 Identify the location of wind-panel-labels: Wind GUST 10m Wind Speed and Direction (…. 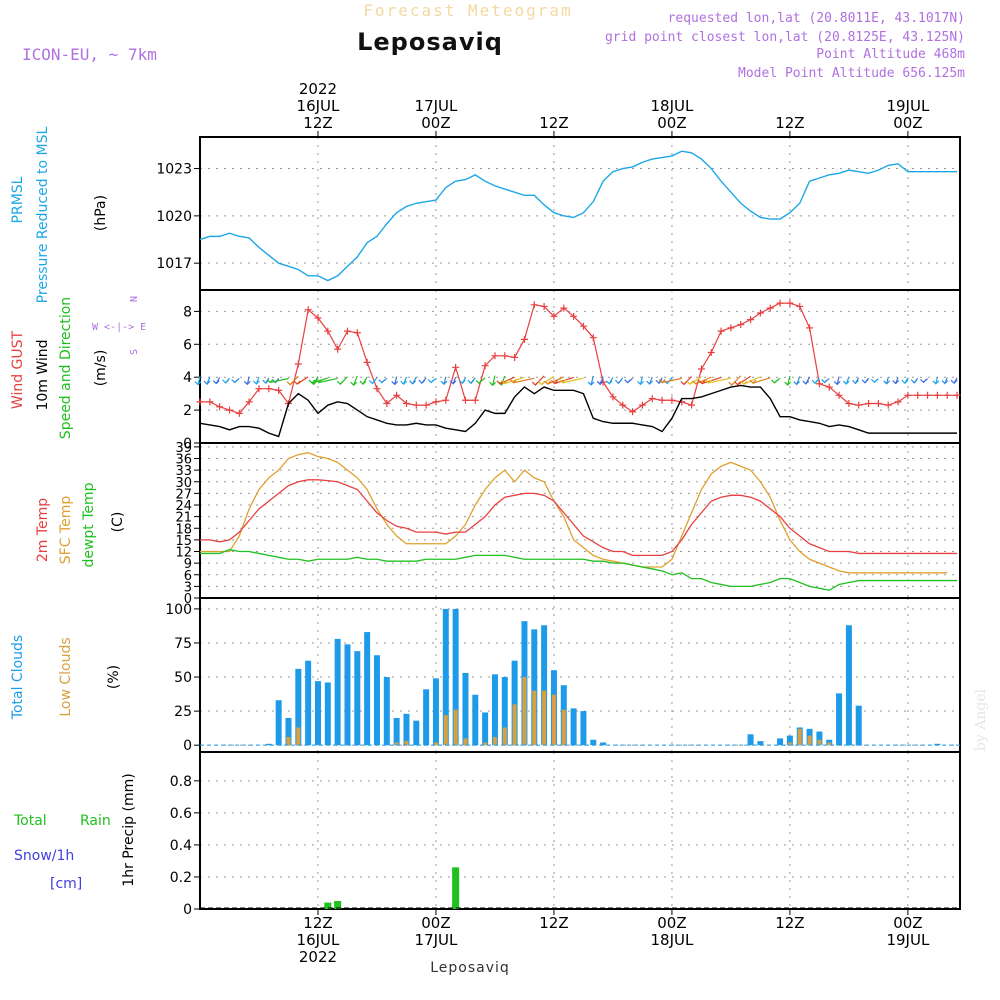
(78, 367).